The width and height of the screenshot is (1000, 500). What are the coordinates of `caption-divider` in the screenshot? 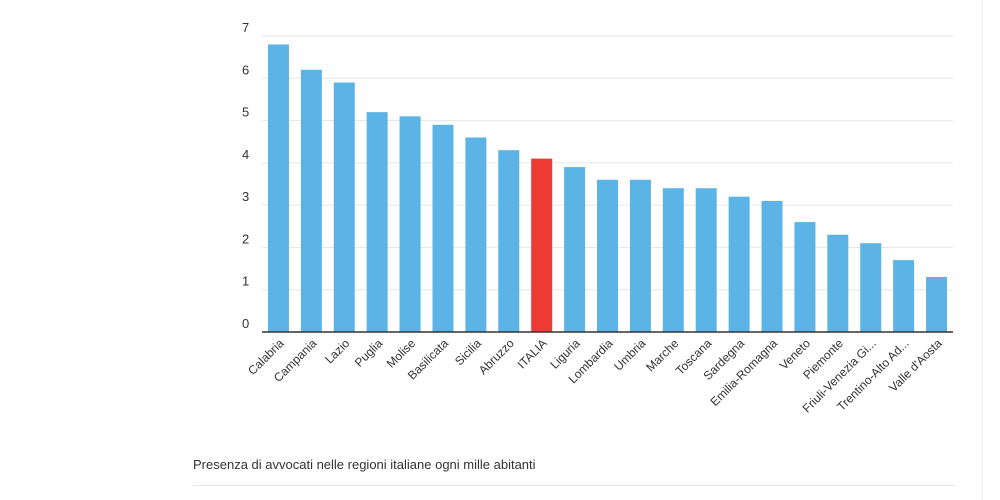 It's located at (574, 485).